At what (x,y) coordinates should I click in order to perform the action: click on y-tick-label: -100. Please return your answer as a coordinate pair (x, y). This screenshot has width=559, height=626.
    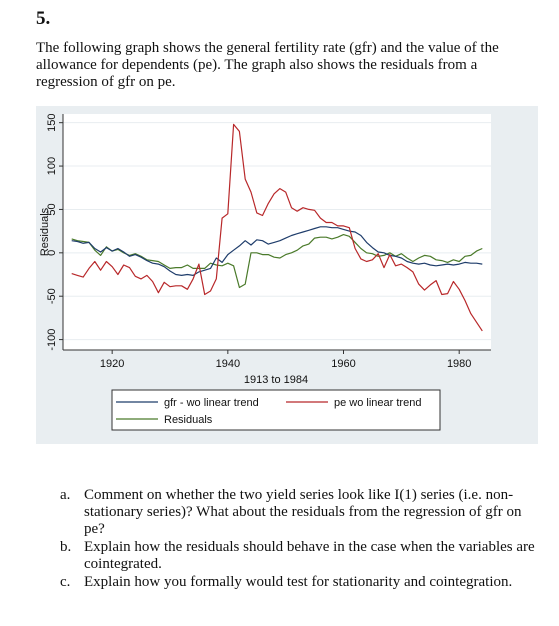
    Looking at the image, I should click on (52, 340).